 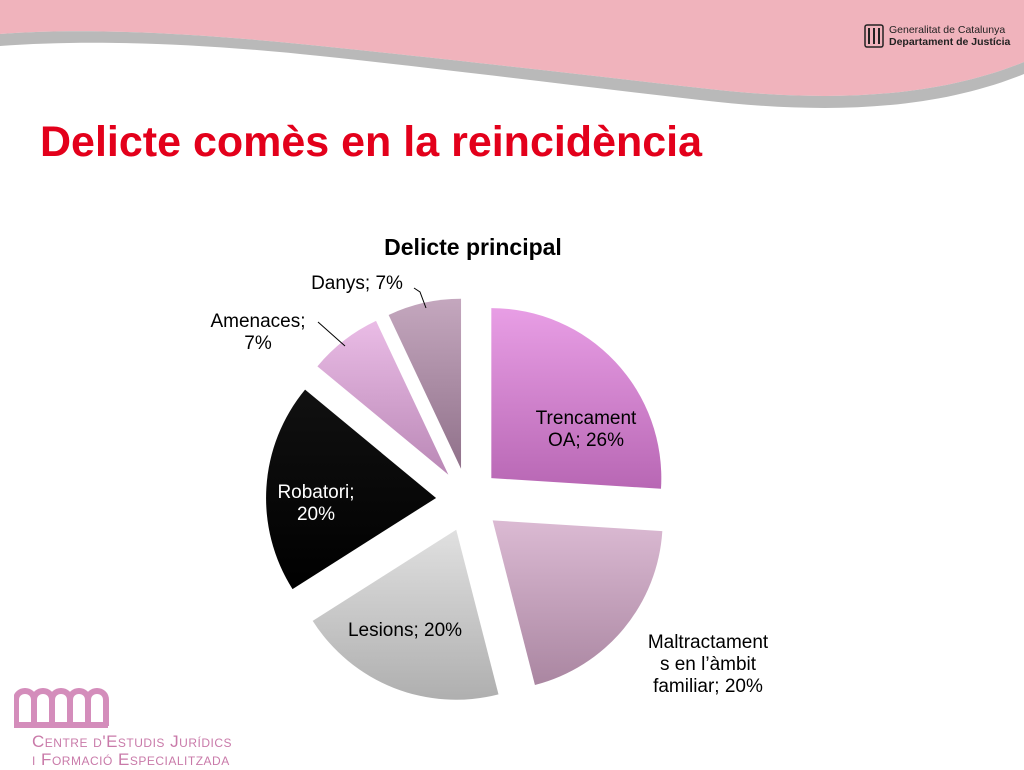 I want to click on org-name-line1: Generalitat de Catalunya, so click(x=947, y=30).